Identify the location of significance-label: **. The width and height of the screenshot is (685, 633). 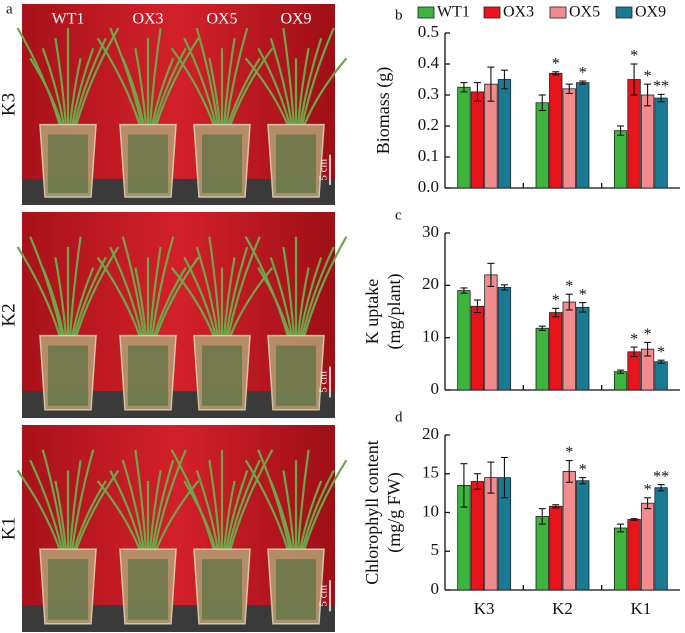
(661, 476).